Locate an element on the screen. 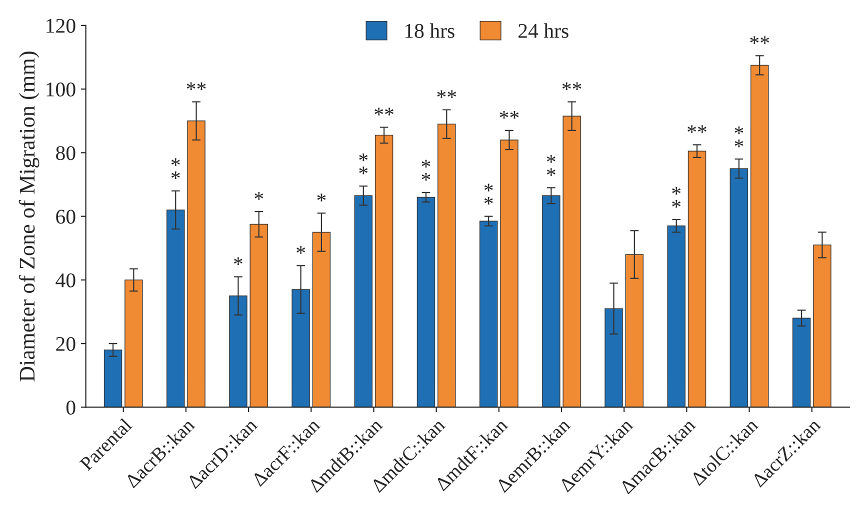 The height and width of the screenshot is (509, 858). legend-label: 24 hrs is located at coordinates (543, 30).